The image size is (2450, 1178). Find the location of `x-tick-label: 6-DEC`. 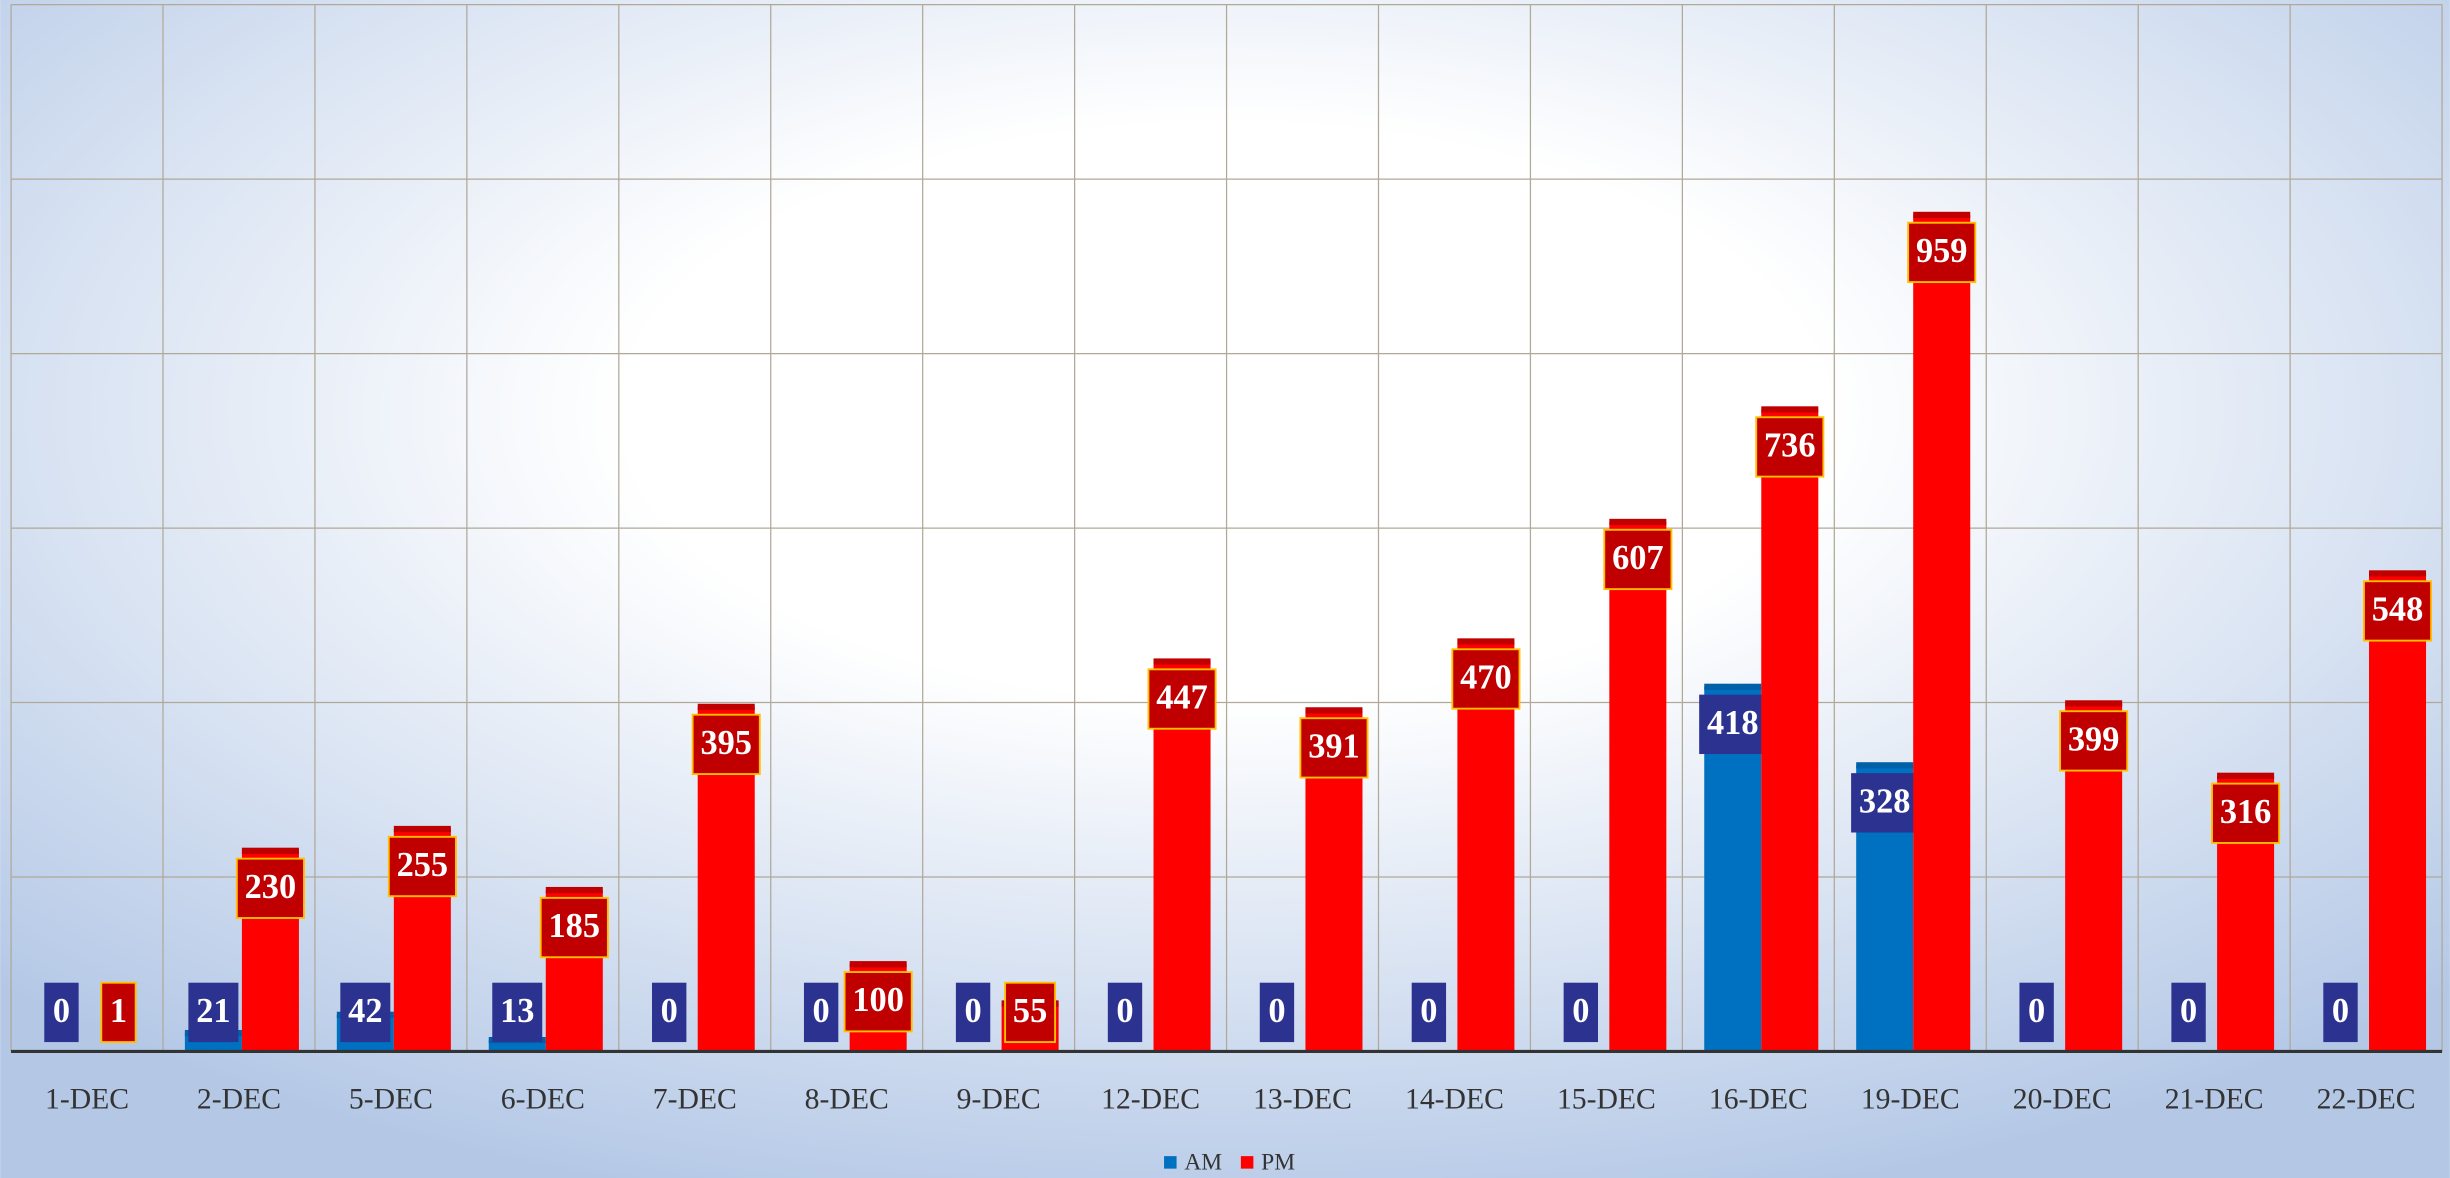

x-tick-label: 6-DEC is located at coordinates (543, 1099).